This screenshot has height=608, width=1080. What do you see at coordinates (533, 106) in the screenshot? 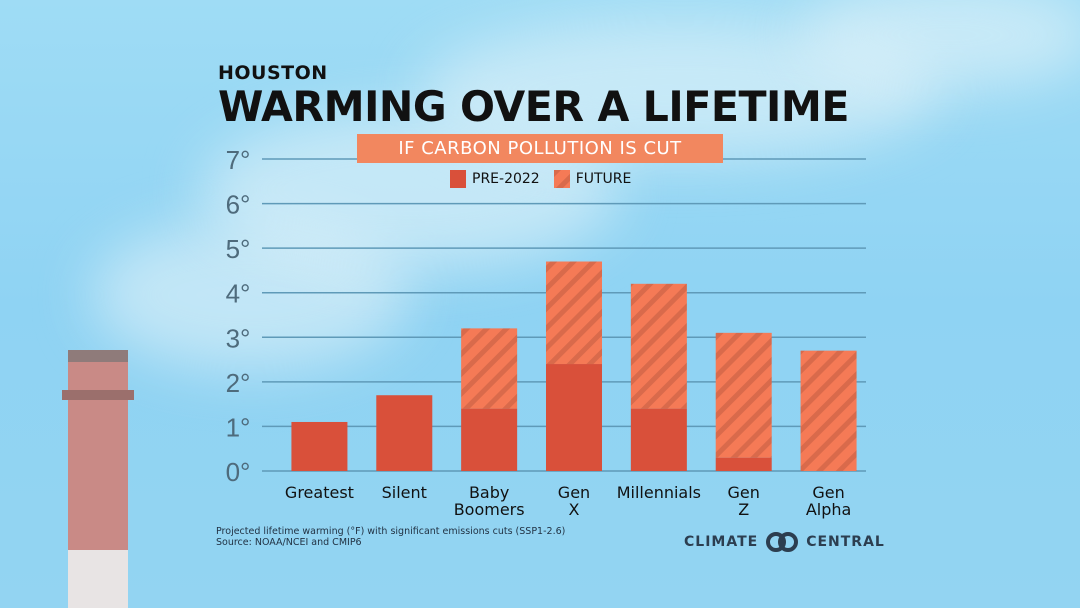
I see `chart-title: WARMING OVER A LIFETIME` at bounding box center [533, 106].